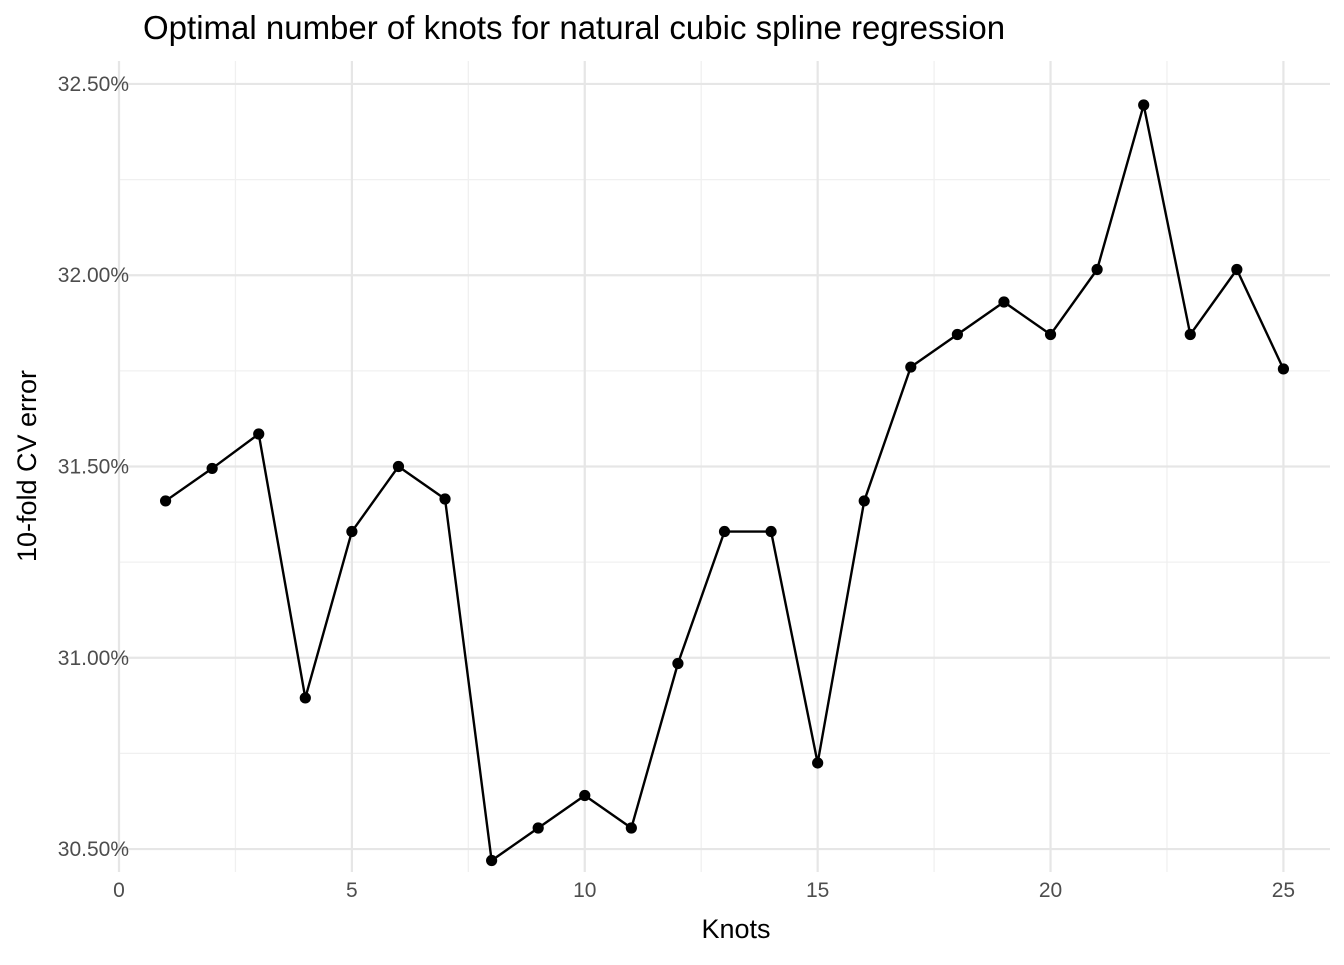  I want to click on y-tick-label: 31.50%, so click(93, 467).